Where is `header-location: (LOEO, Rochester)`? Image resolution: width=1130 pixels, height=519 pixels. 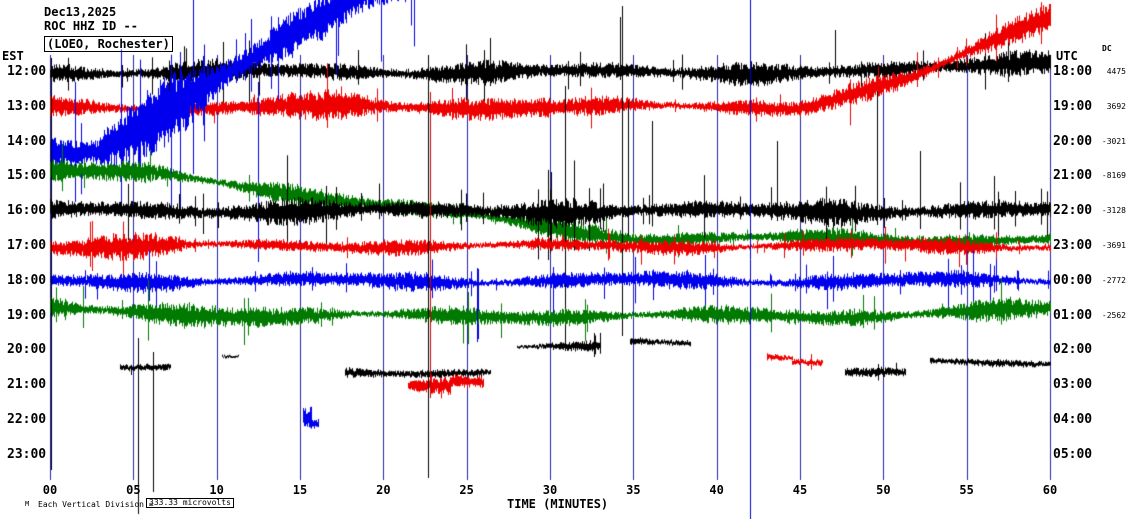 header-location: (LOEO, Rochester) is located at coordinates (108, 44).